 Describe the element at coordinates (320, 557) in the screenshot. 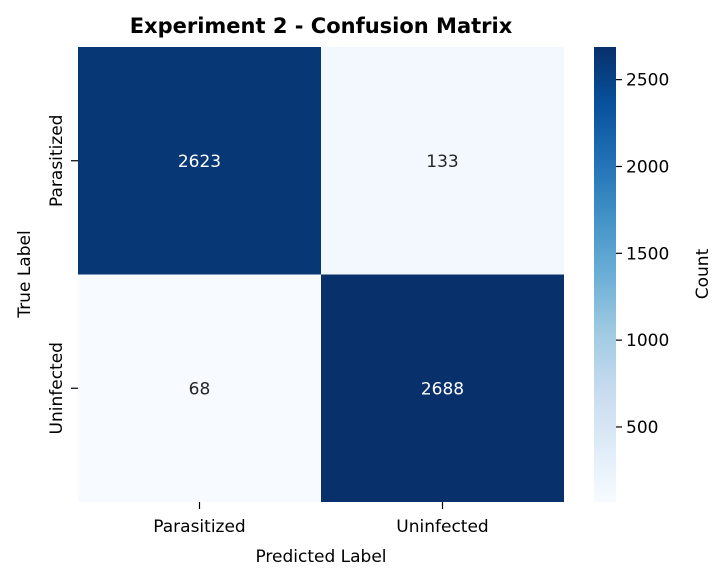

I see `x-axis-label: Predicted Label` at that location.